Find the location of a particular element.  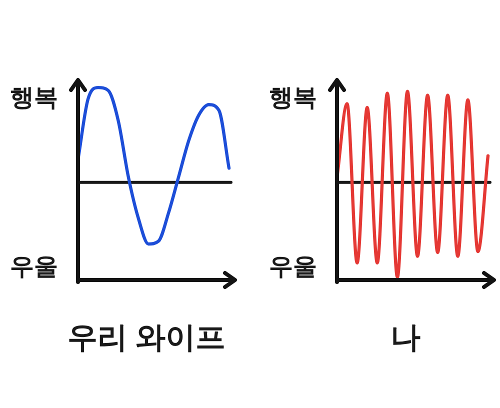

x-axis-title: 우리 와이프 is located at coordinates (146, 338).